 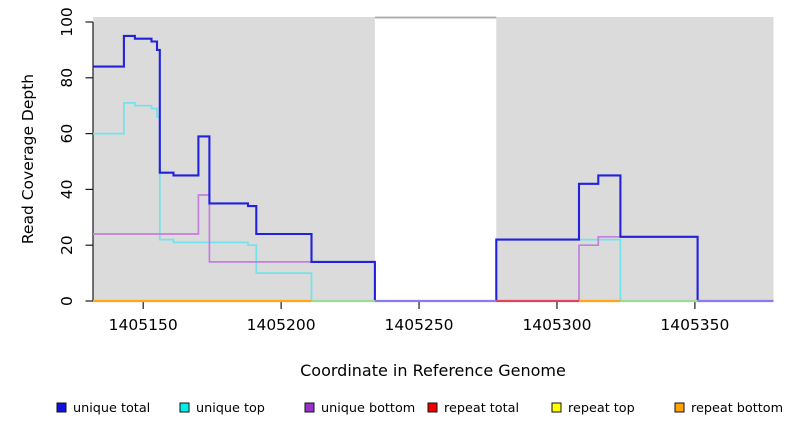 What do you see at coordinates (67, 245) in the screenshot?
I see `y-tick-label: 20` at bounding box center [67, 245].